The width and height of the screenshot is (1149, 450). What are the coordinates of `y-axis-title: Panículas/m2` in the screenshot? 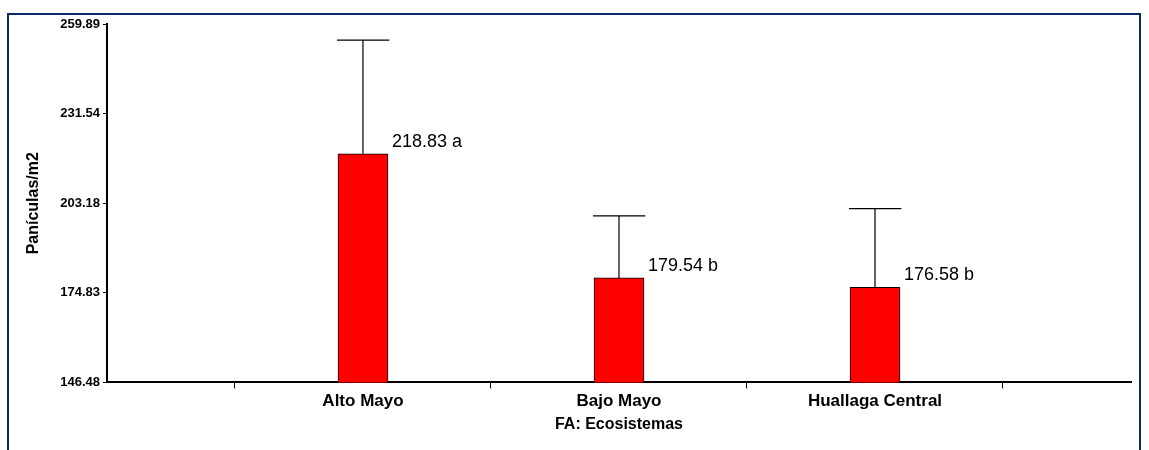 It's located at (33, 203).